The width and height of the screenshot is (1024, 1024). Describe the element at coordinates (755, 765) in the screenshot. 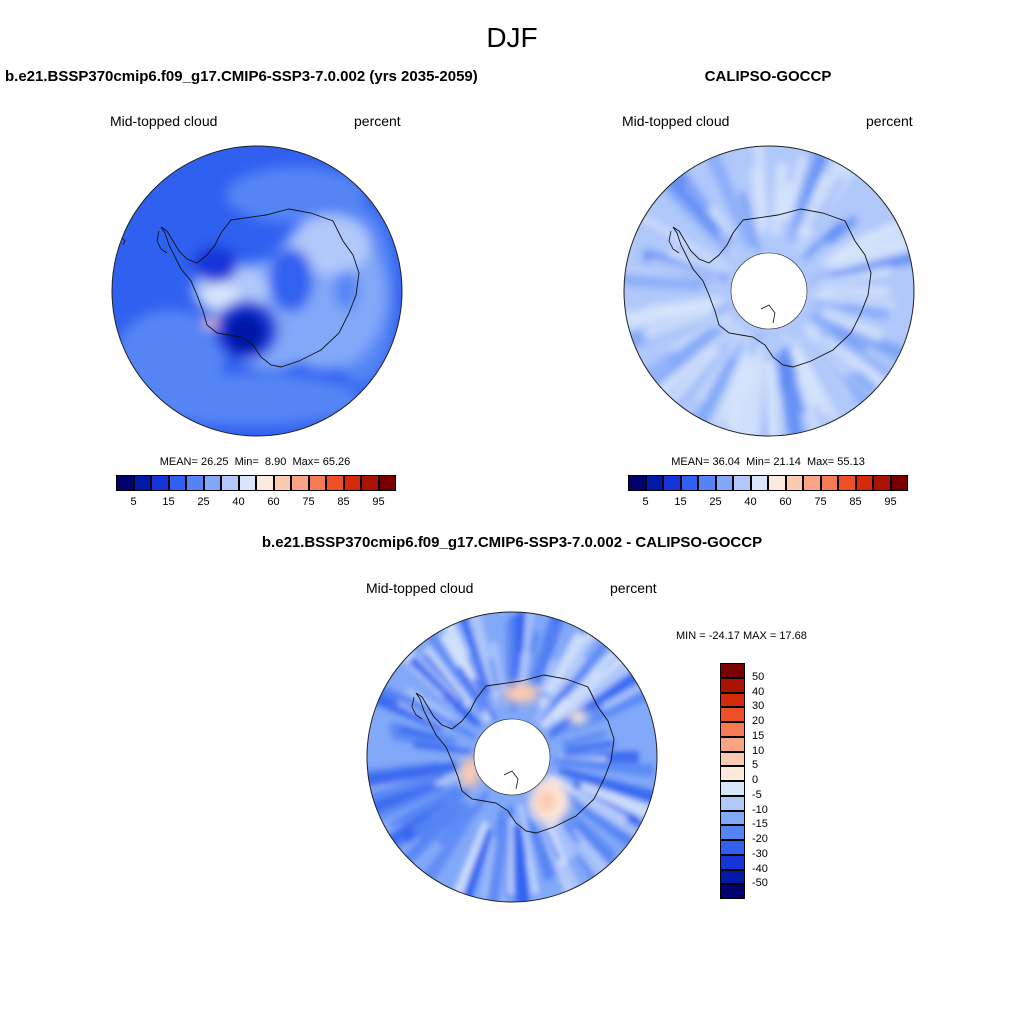

I see `diff-colorbar-tick-label: 5` at that location.